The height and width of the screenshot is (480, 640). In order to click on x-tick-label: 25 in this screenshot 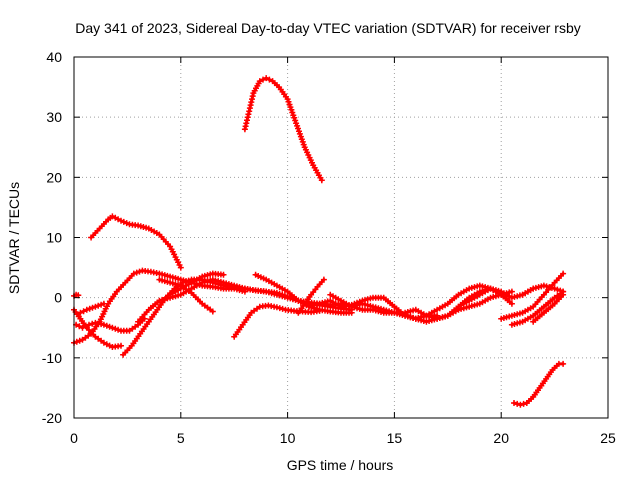, I will do `click(608, 438)`.